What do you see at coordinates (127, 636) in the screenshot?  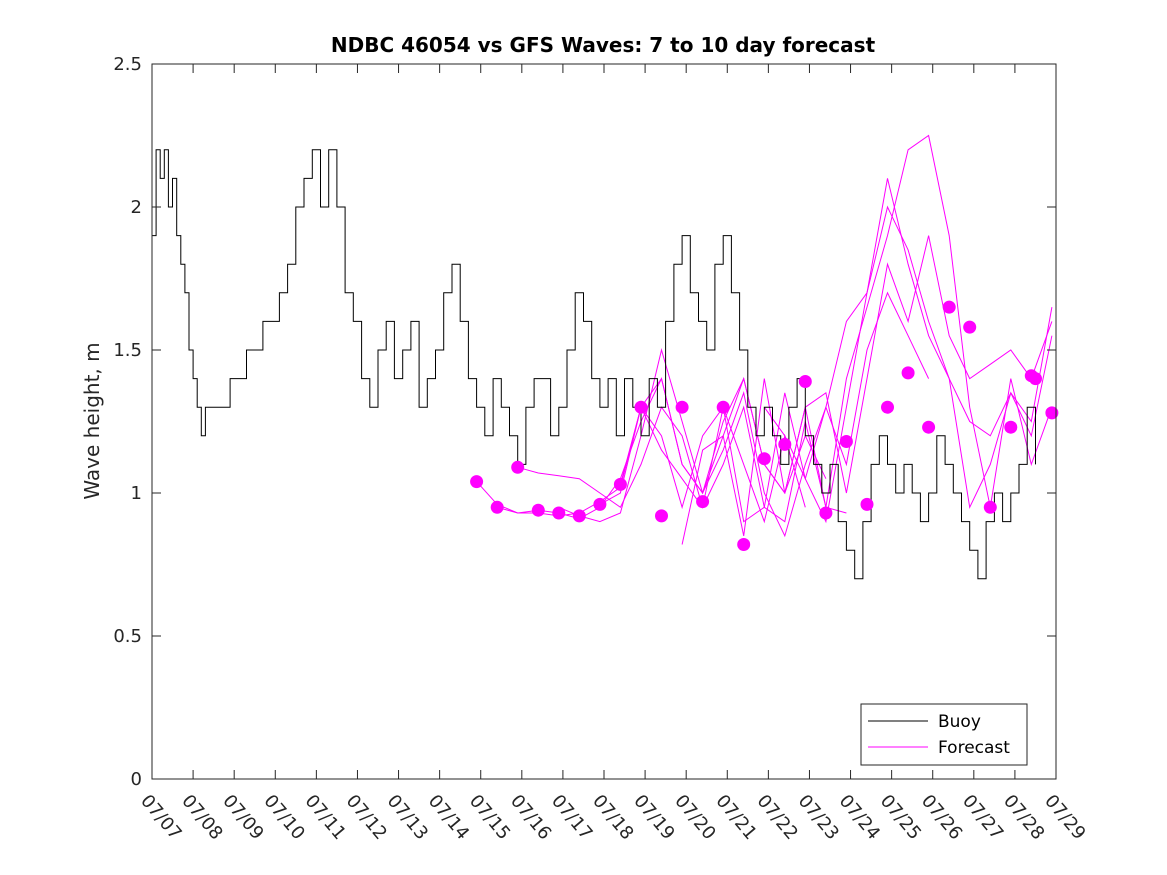 I see `y-tick-label: 0.5` at bounding box center [127, 636].